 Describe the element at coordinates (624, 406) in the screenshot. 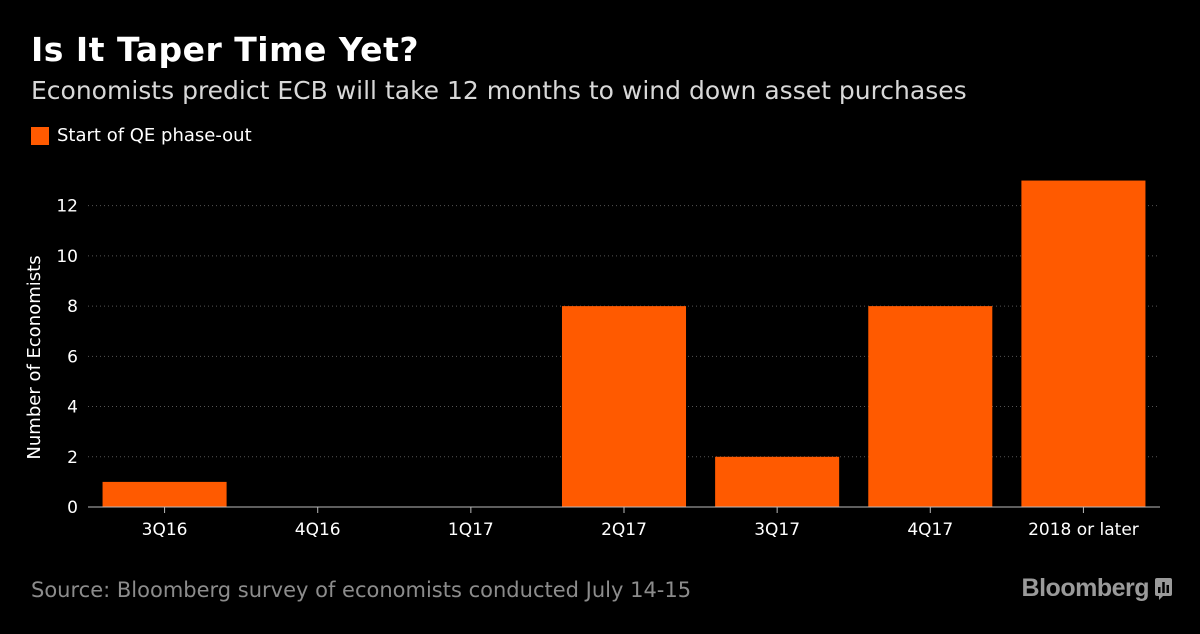

I see `bar-2q17` at that location.